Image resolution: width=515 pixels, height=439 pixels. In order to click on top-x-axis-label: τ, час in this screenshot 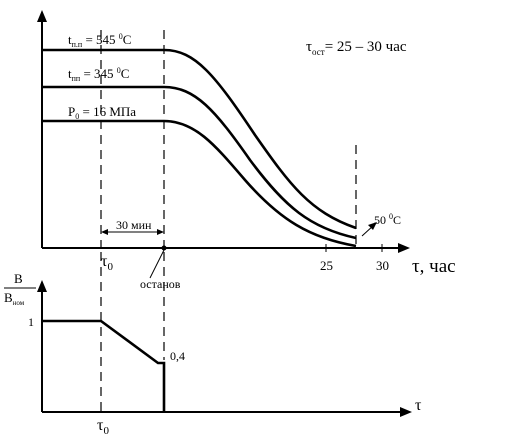, I will do `click(434, 266)`.